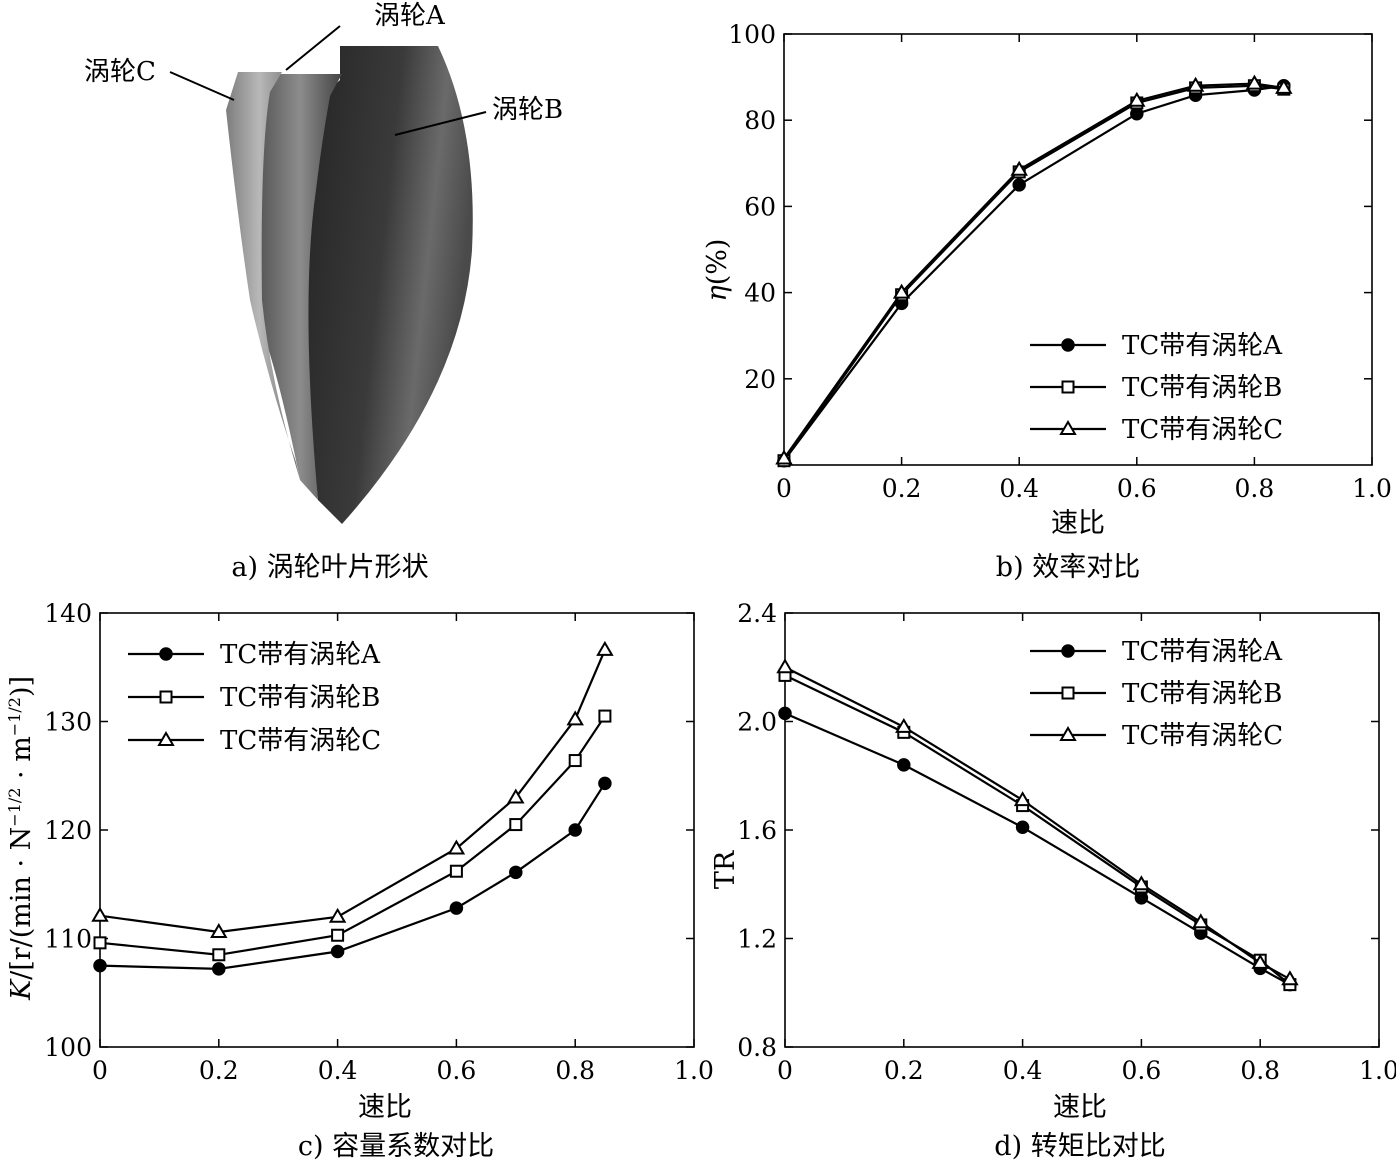  Describe the element at coordinates (313, 48) in the screenshot. I see `turbine-a-leader` at that location.